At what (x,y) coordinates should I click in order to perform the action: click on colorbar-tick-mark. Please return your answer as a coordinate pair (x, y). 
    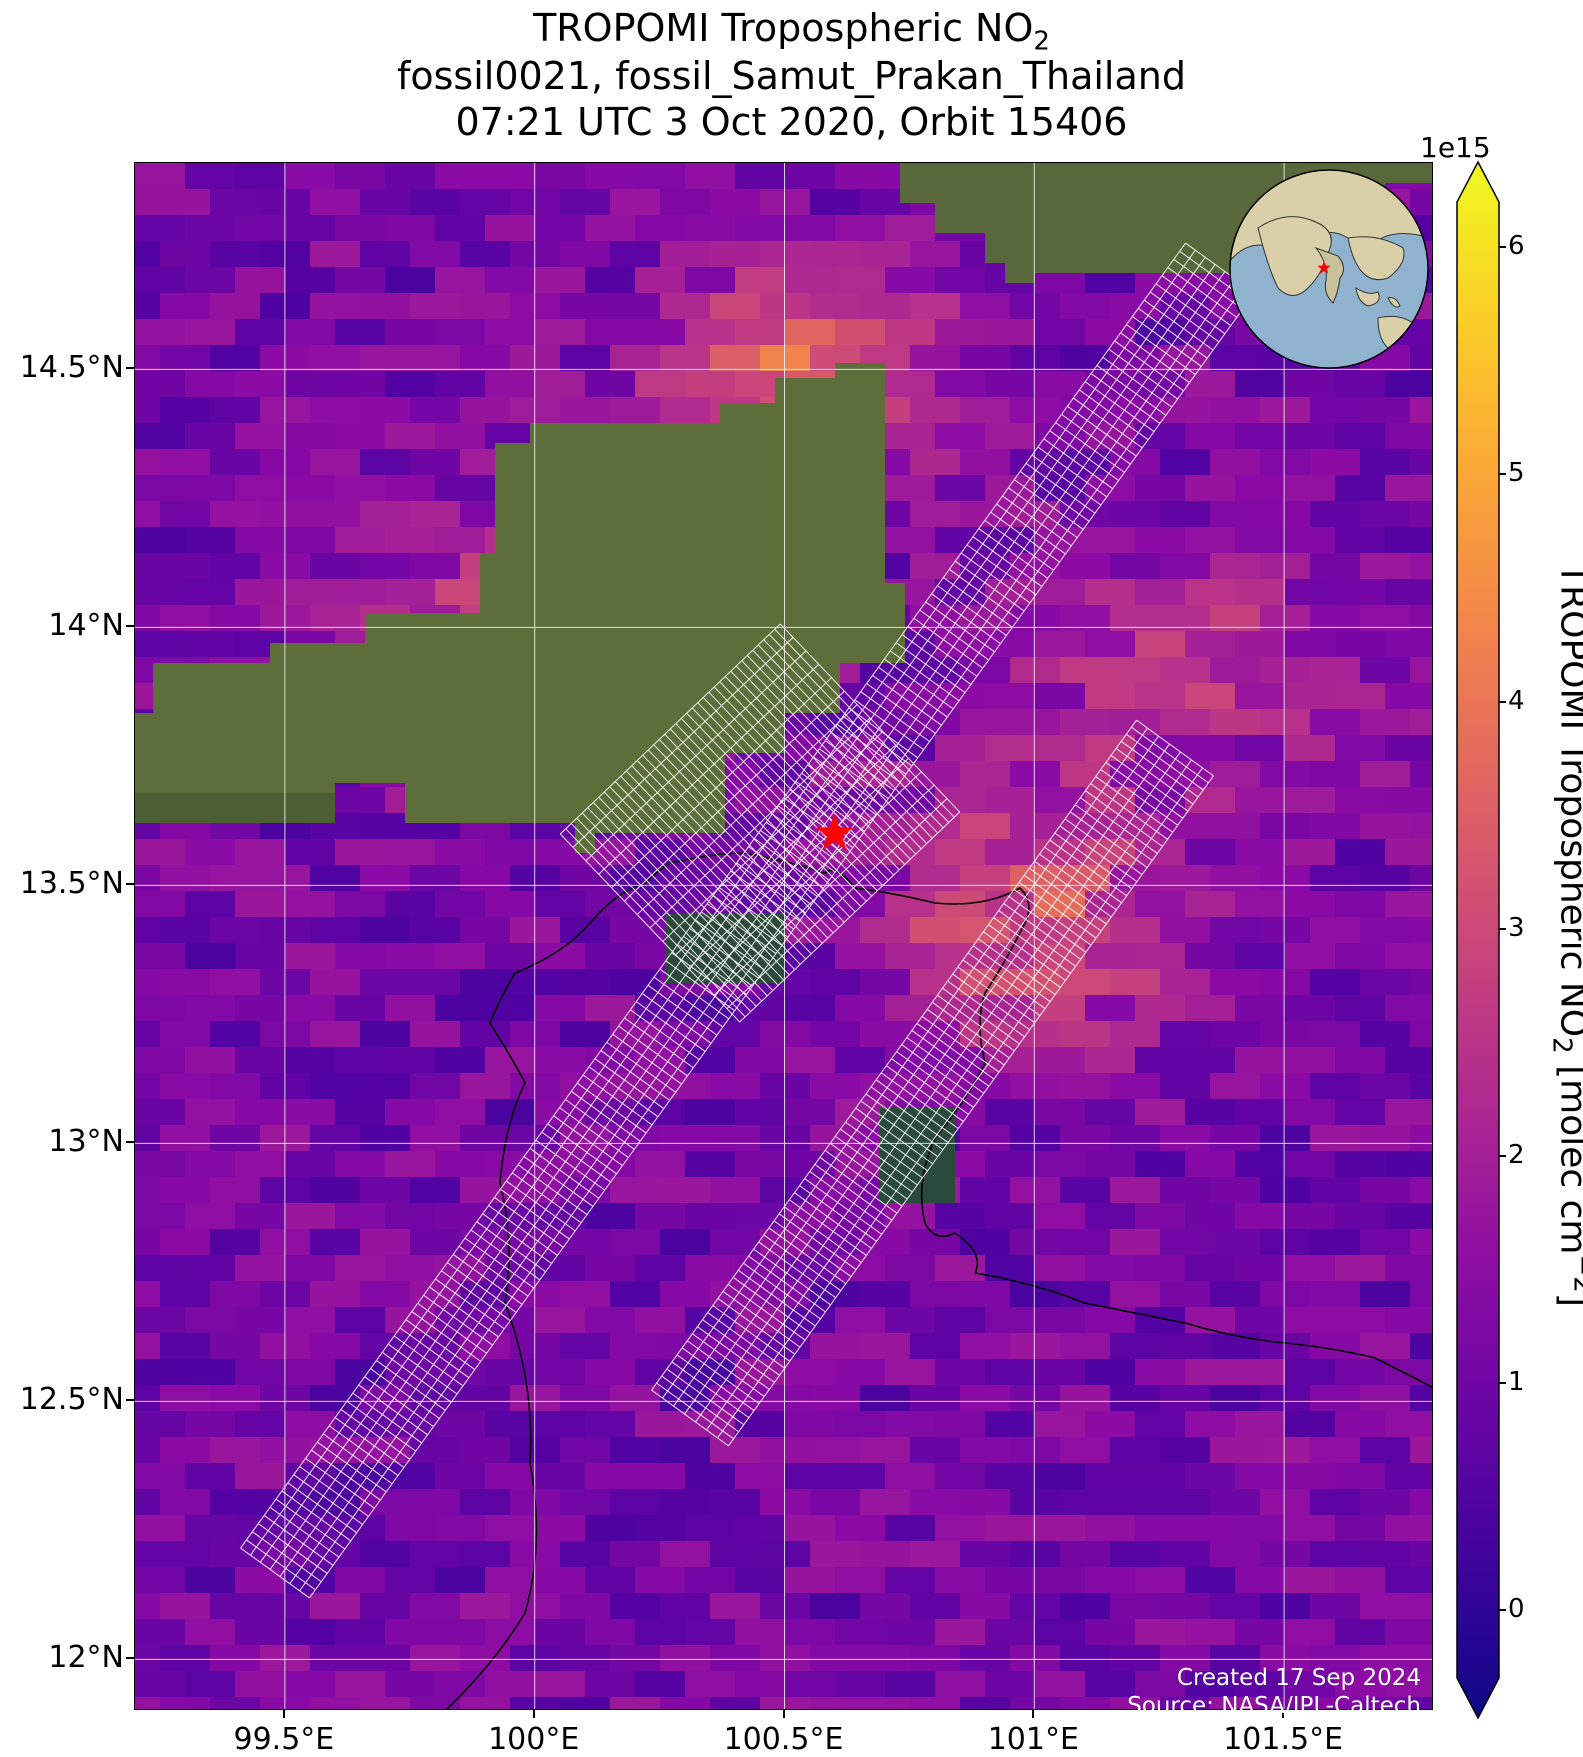
    Looking at the image, I should click on (1502, 247).